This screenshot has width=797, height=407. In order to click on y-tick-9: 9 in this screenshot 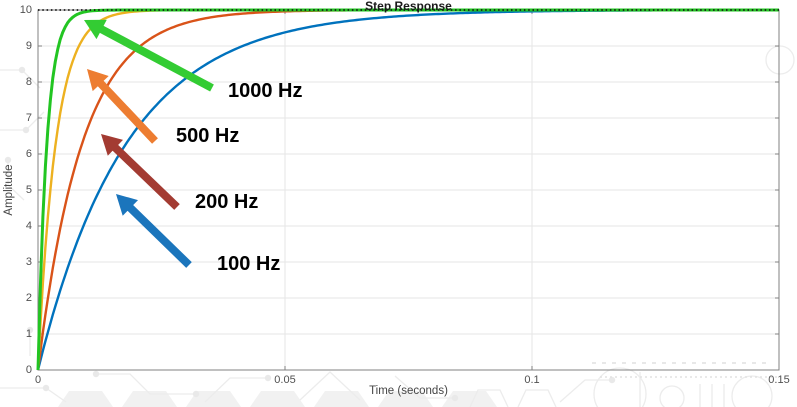, I will do `click(28, 46)`.